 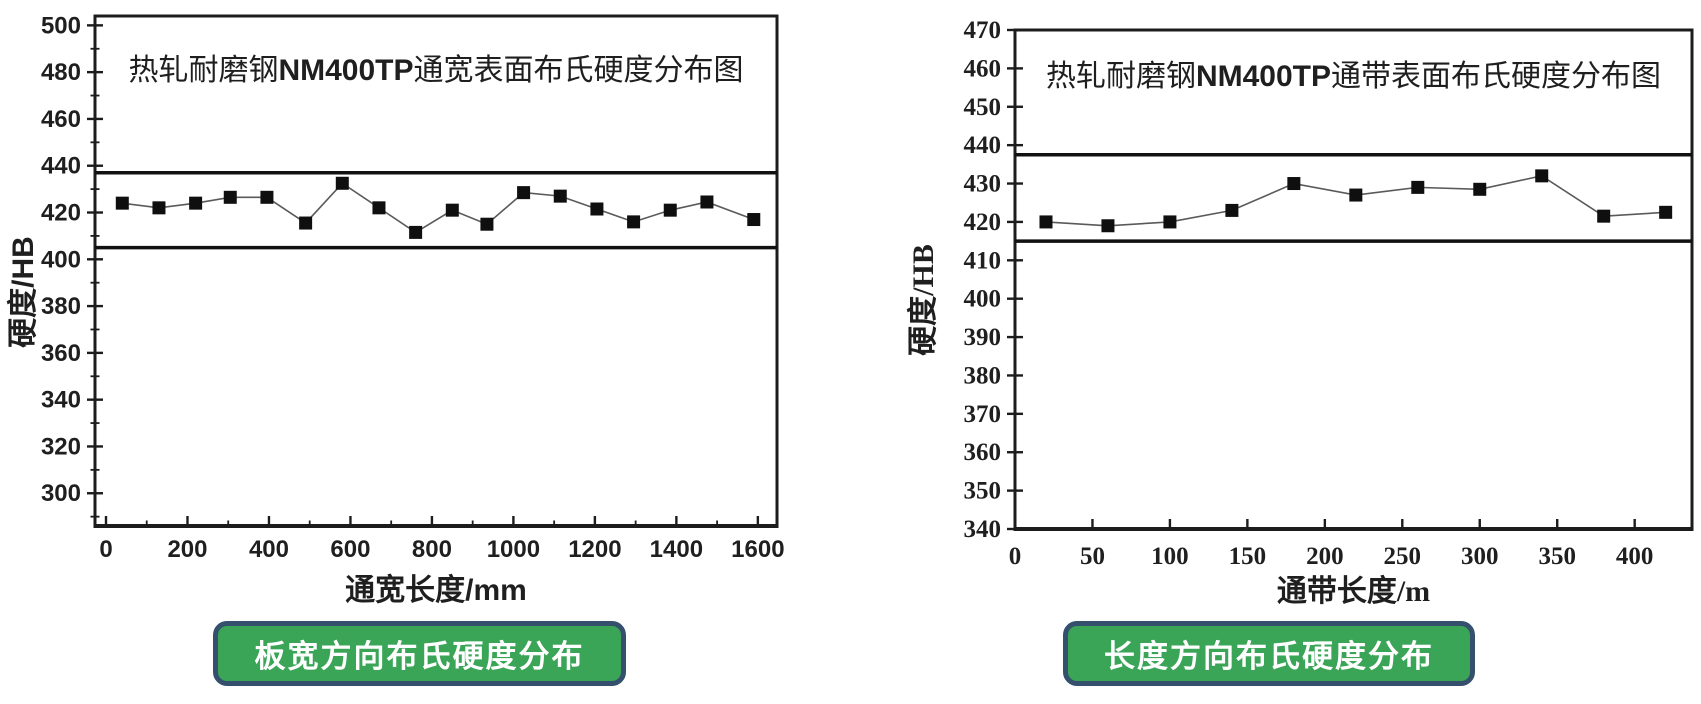 I want to click on plate-width-direction-caption-button: 板宽方向布氏硬度分布, so click(x=419, y=653).